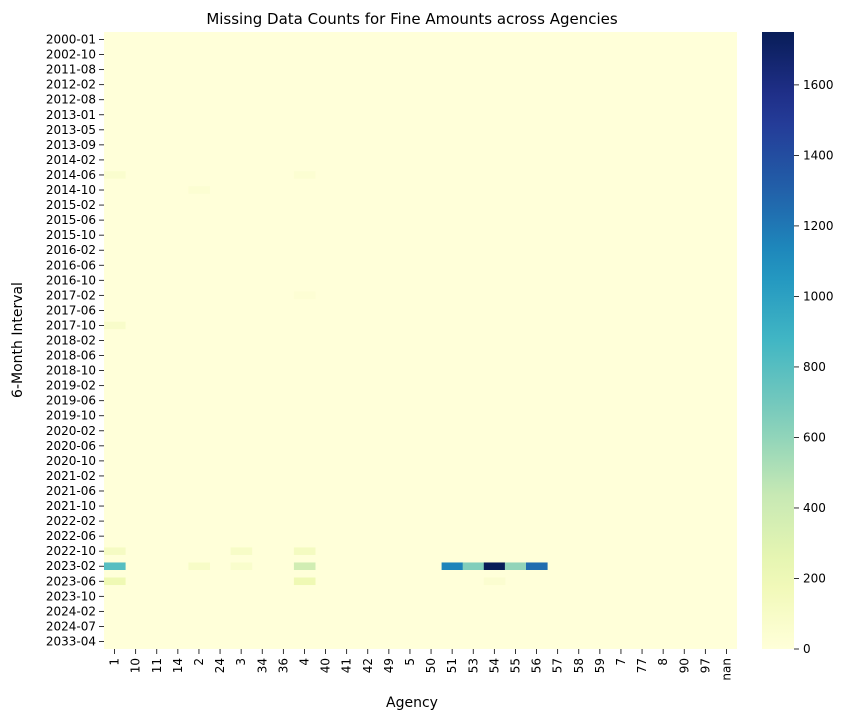 The height and width of the screenshot is (719, 852). Describe the element at coordinates (71, 250) in the screenshot. I see `y-tick-label: 2016-02` at that location.